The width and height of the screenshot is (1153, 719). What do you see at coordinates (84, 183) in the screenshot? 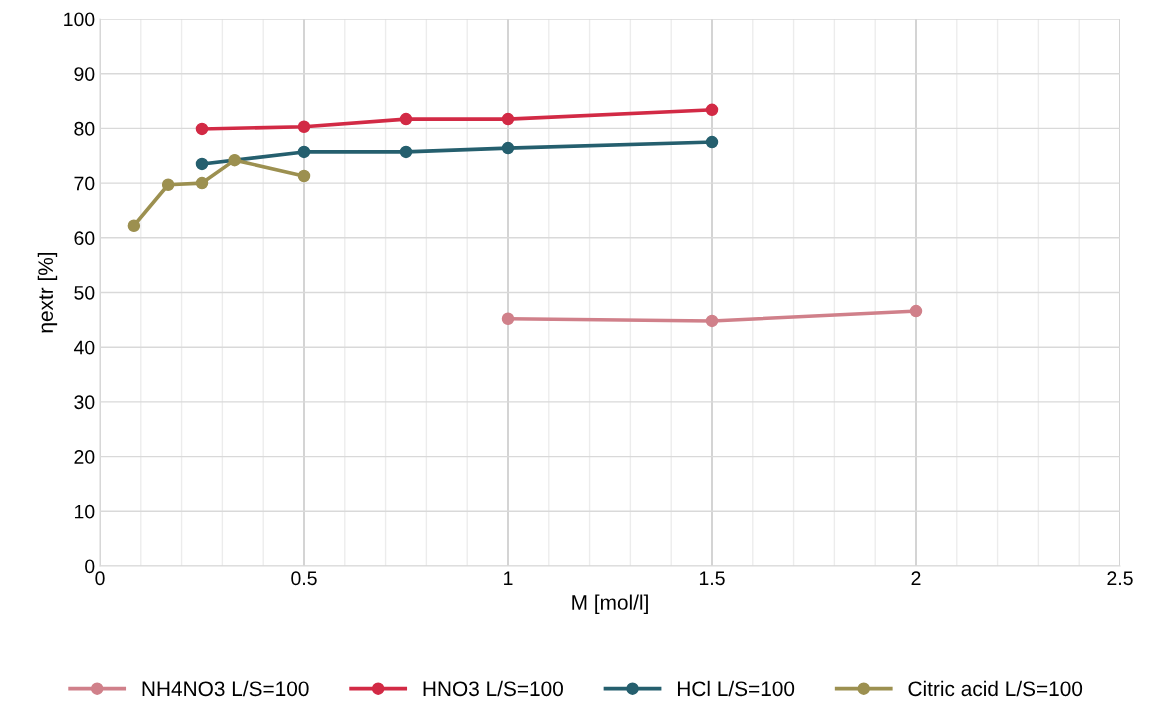
I see `y-tick-label: 70` at bounding box center [84, 183].